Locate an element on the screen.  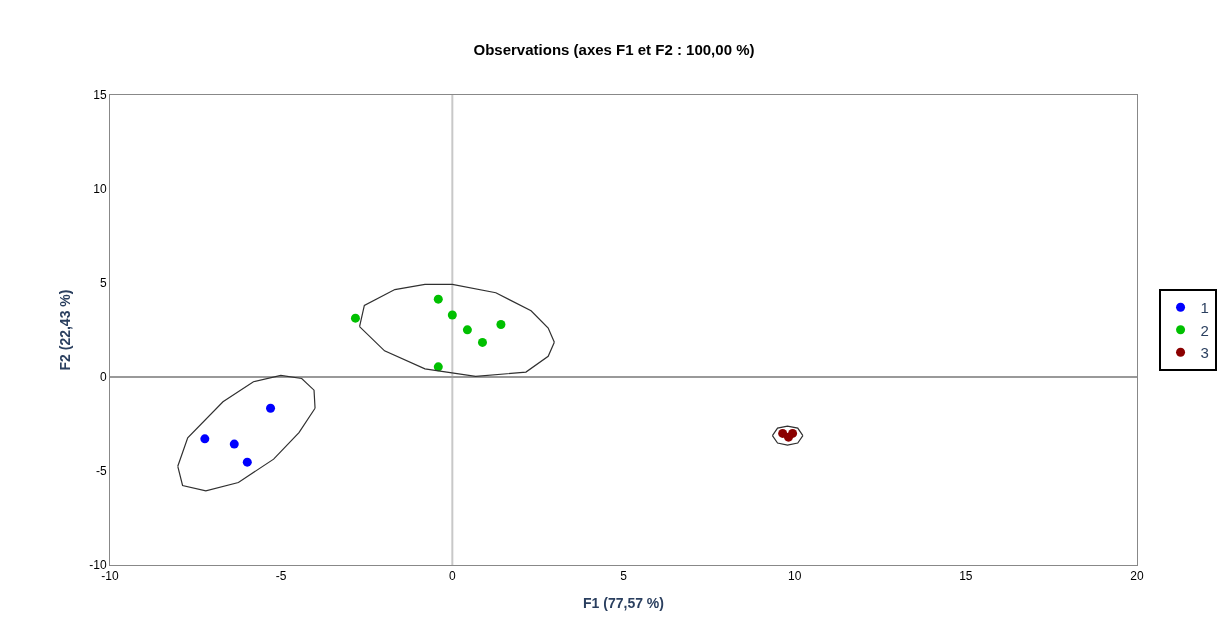
y-axis-title: F2 (22,43 %) is located at coordinates (64, 330).